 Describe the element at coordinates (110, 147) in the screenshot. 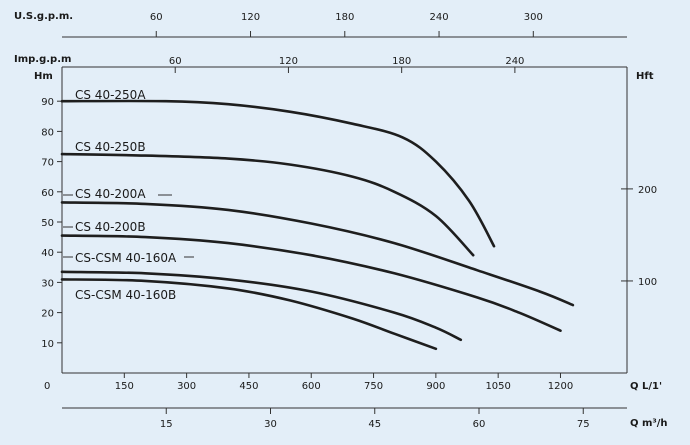

I see `series-label: CS 40-250B` at that location.